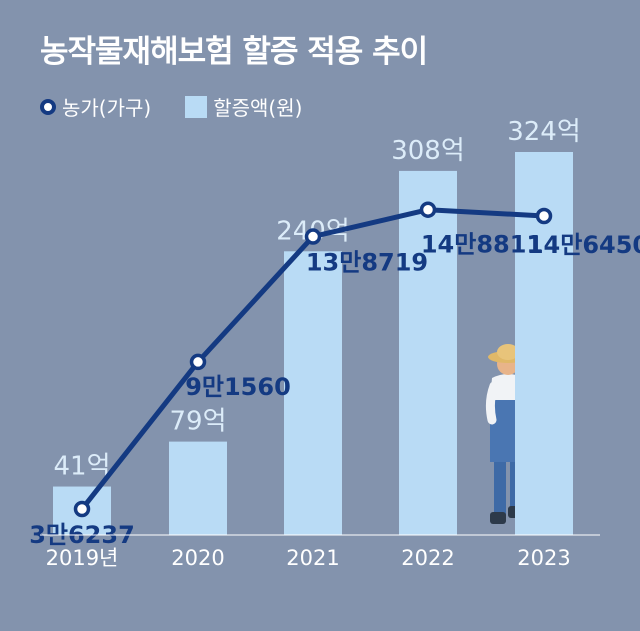  Describe the element at coordinates (197, 422) in the screenshot. I see `bar-value-label: 79억` at that location.